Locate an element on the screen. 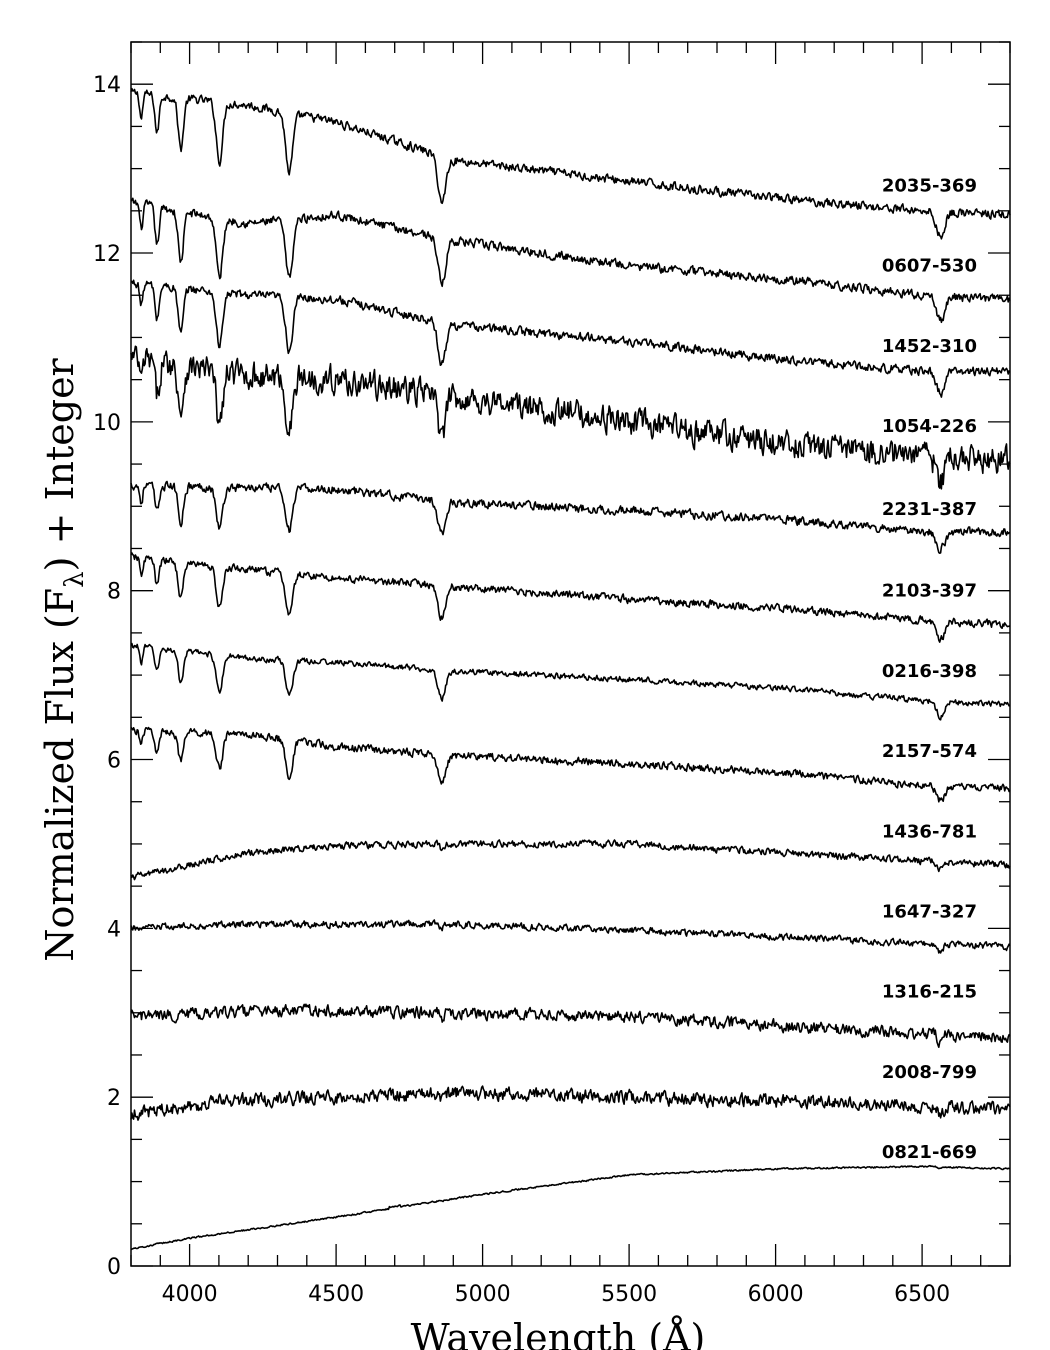 The width and height of the screenshot is (1050, 1350). y-tick-label: 2 is located at coordinates (114, 1098).